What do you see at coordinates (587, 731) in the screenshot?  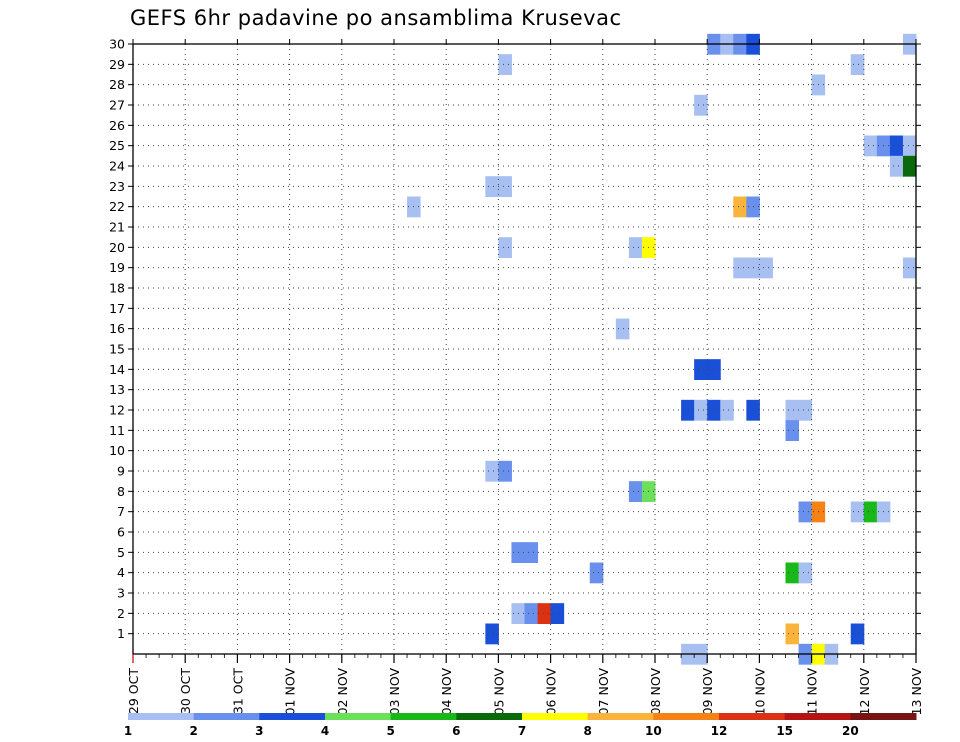 I see `legend-label-7: 8` at bounding box center [587, 731].